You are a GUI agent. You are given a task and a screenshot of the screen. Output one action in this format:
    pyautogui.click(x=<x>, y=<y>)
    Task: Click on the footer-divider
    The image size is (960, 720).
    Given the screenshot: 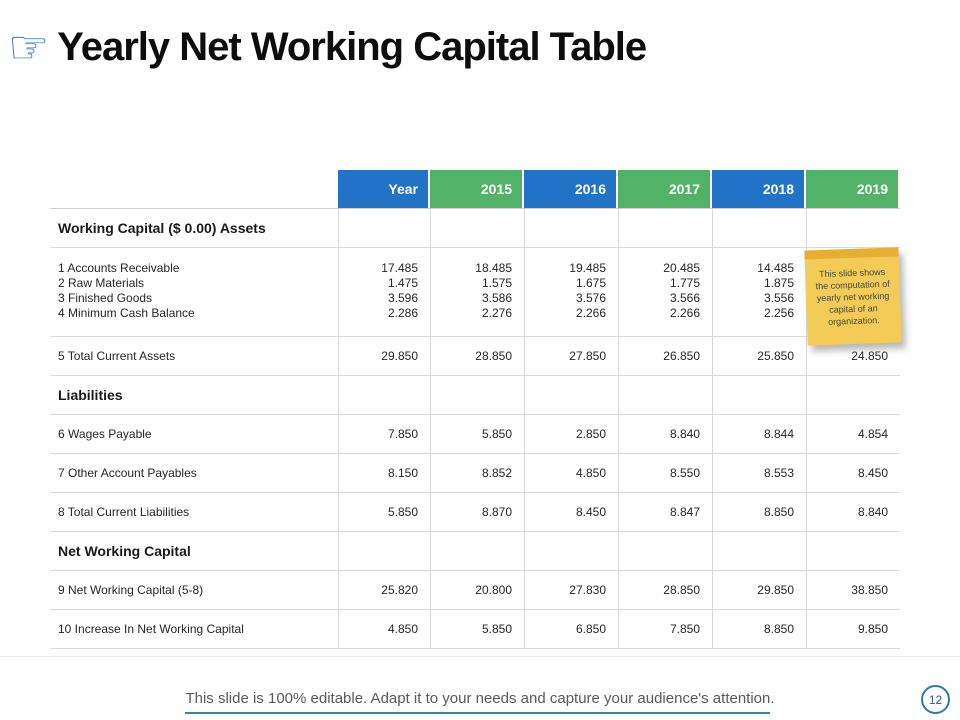 What is the action you would take?
    pyautogui.click(x=480, y=656)
    